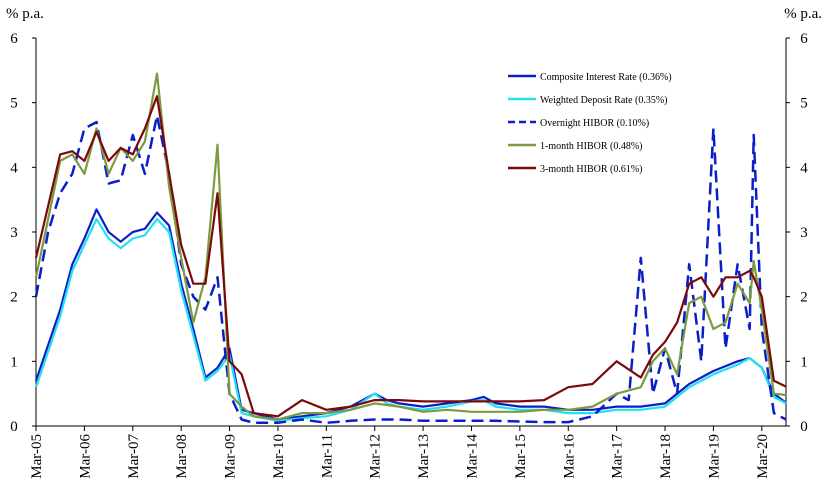  I want to click on y-tick-label-right: 6, so click(804, 39).